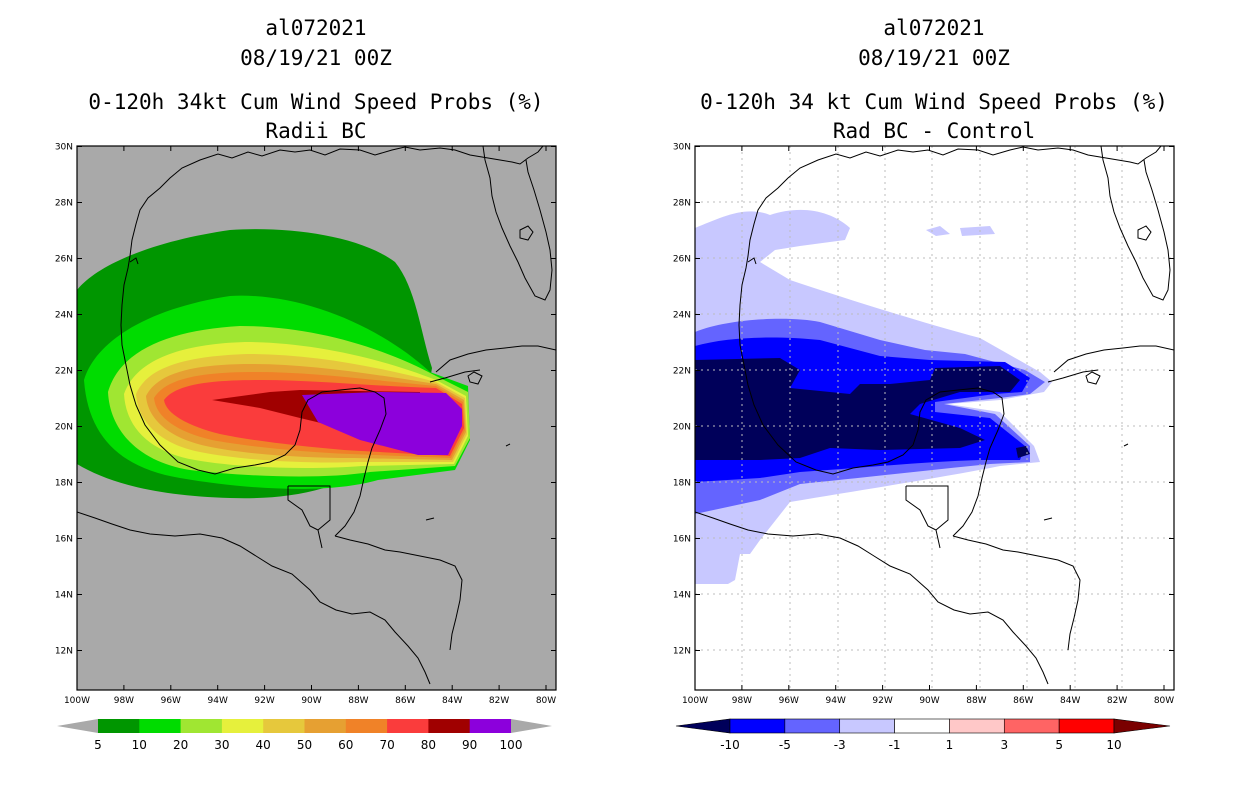 The height and width of the screenshot is (800, 1236). I want to click on left-colorbar-label: 90, so click(469, 745).